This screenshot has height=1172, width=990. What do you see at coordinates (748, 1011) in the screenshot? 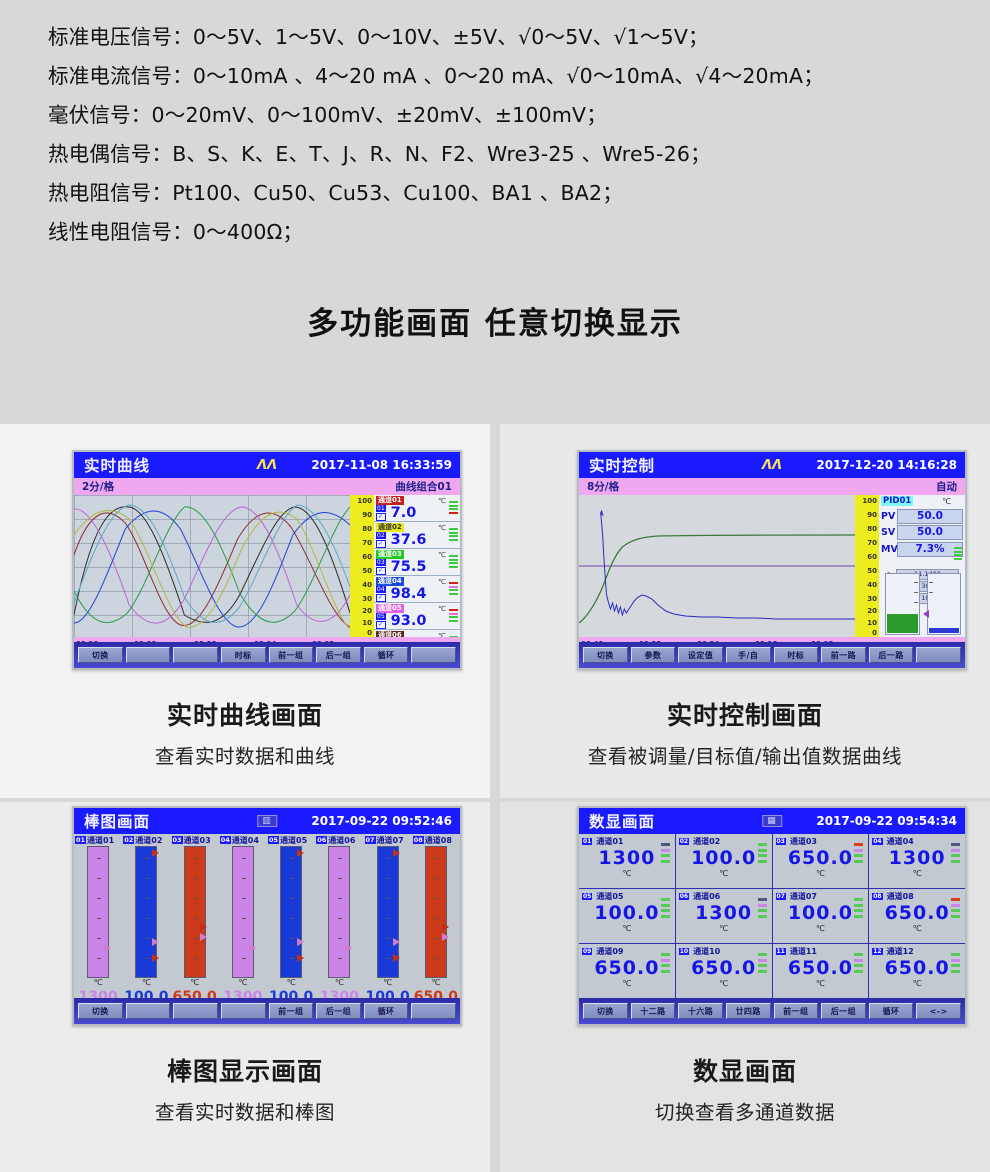
I see `button-24-channel: 廿四路` at bounding box center [748, 1011].